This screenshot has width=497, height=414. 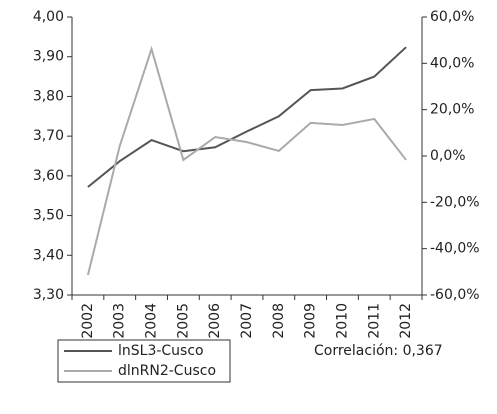 I want to click on legend-label: dlnRN2-Cusco, so click(x=167, y=371).